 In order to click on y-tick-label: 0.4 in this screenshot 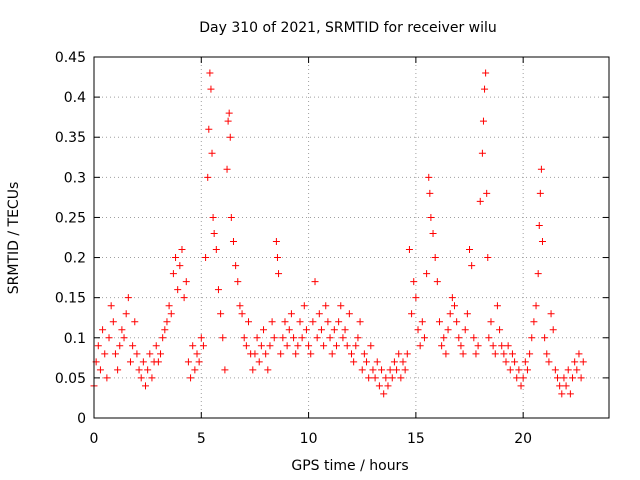, I will do `click(75, 98)`.